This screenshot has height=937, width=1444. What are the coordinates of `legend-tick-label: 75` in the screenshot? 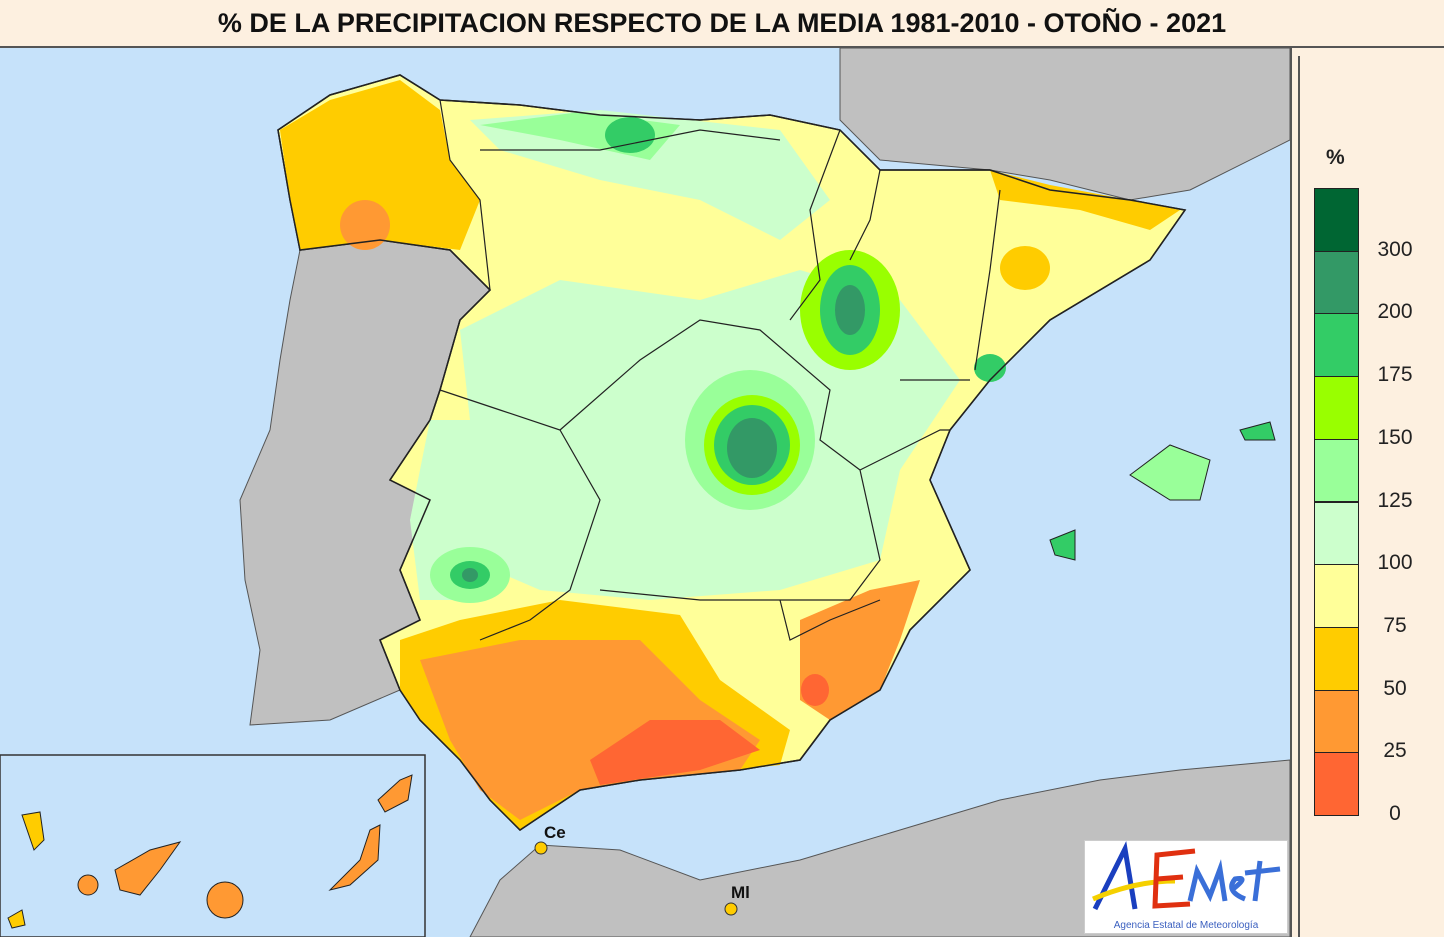 It's located at (1395, 625).